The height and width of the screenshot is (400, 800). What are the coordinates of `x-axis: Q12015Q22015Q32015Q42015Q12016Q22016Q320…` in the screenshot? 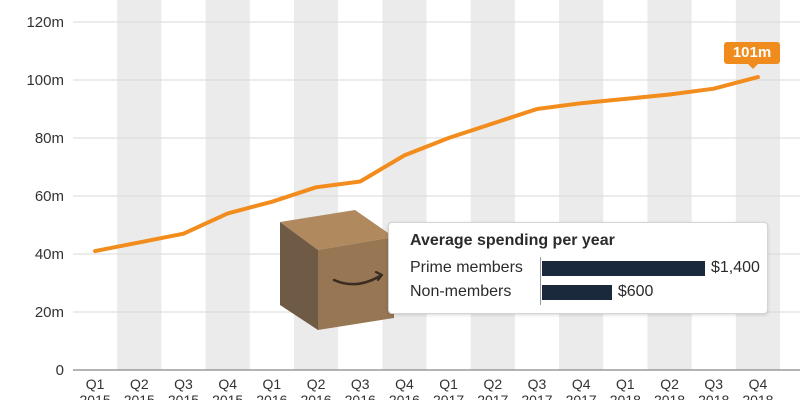 It's located at (427, 388).